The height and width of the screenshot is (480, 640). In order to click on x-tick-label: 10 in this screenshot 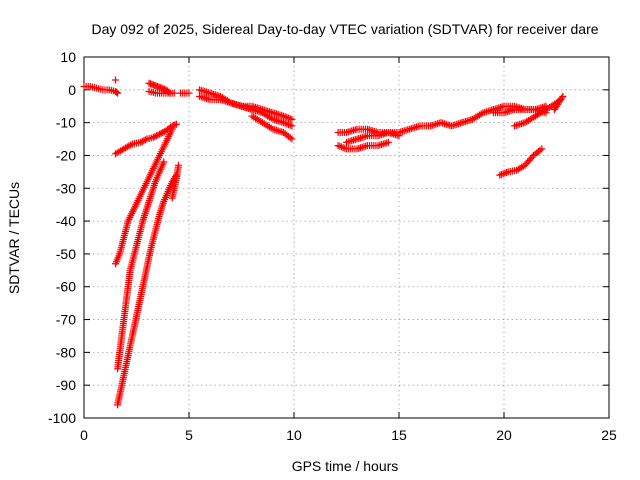, I will do `click(294, 435)`.